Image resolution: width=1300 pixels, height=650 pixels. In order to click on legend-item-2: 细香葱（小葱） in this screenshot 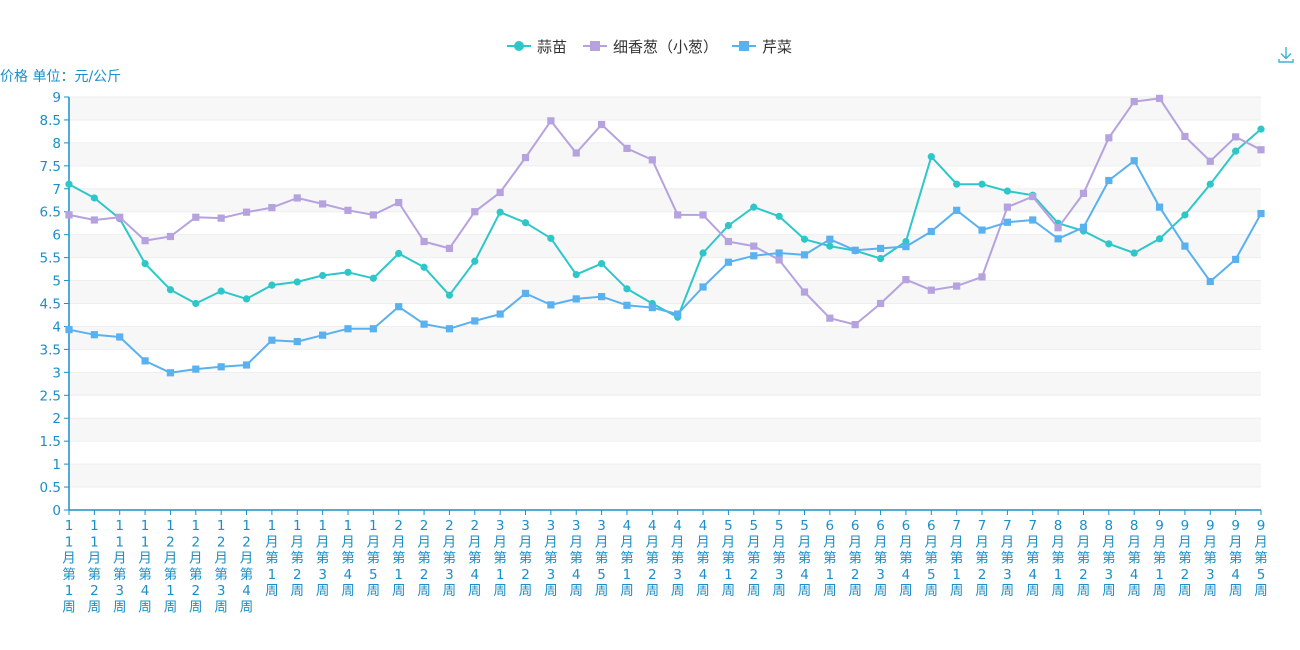, I will do `click(650, 47)`.